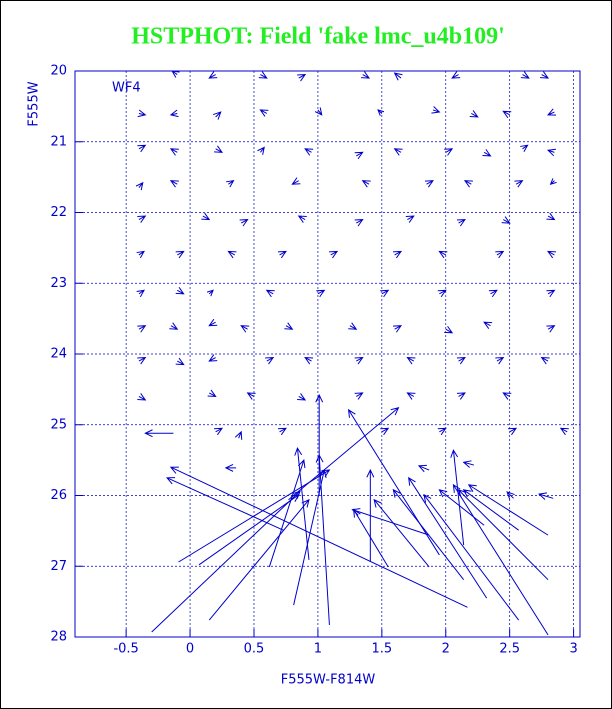 The image size is (612, 709). What do you see at coordinates (509, 649) in the screenshot?
I see `x-tick-label: 2.5` at bounding box center [509, 649].